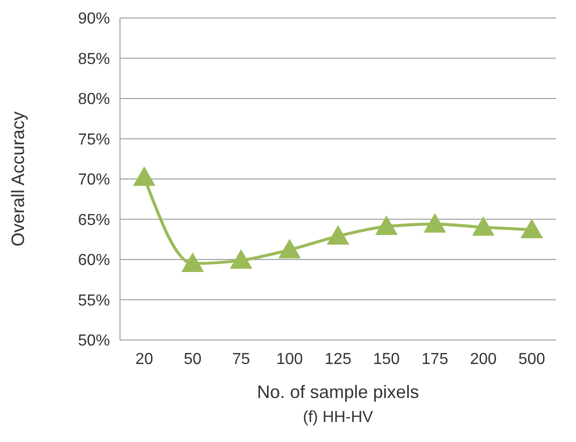  Describe the element at coordinates (386, 359) in the screenshot. I see `x-tick-label: 150` at that location.